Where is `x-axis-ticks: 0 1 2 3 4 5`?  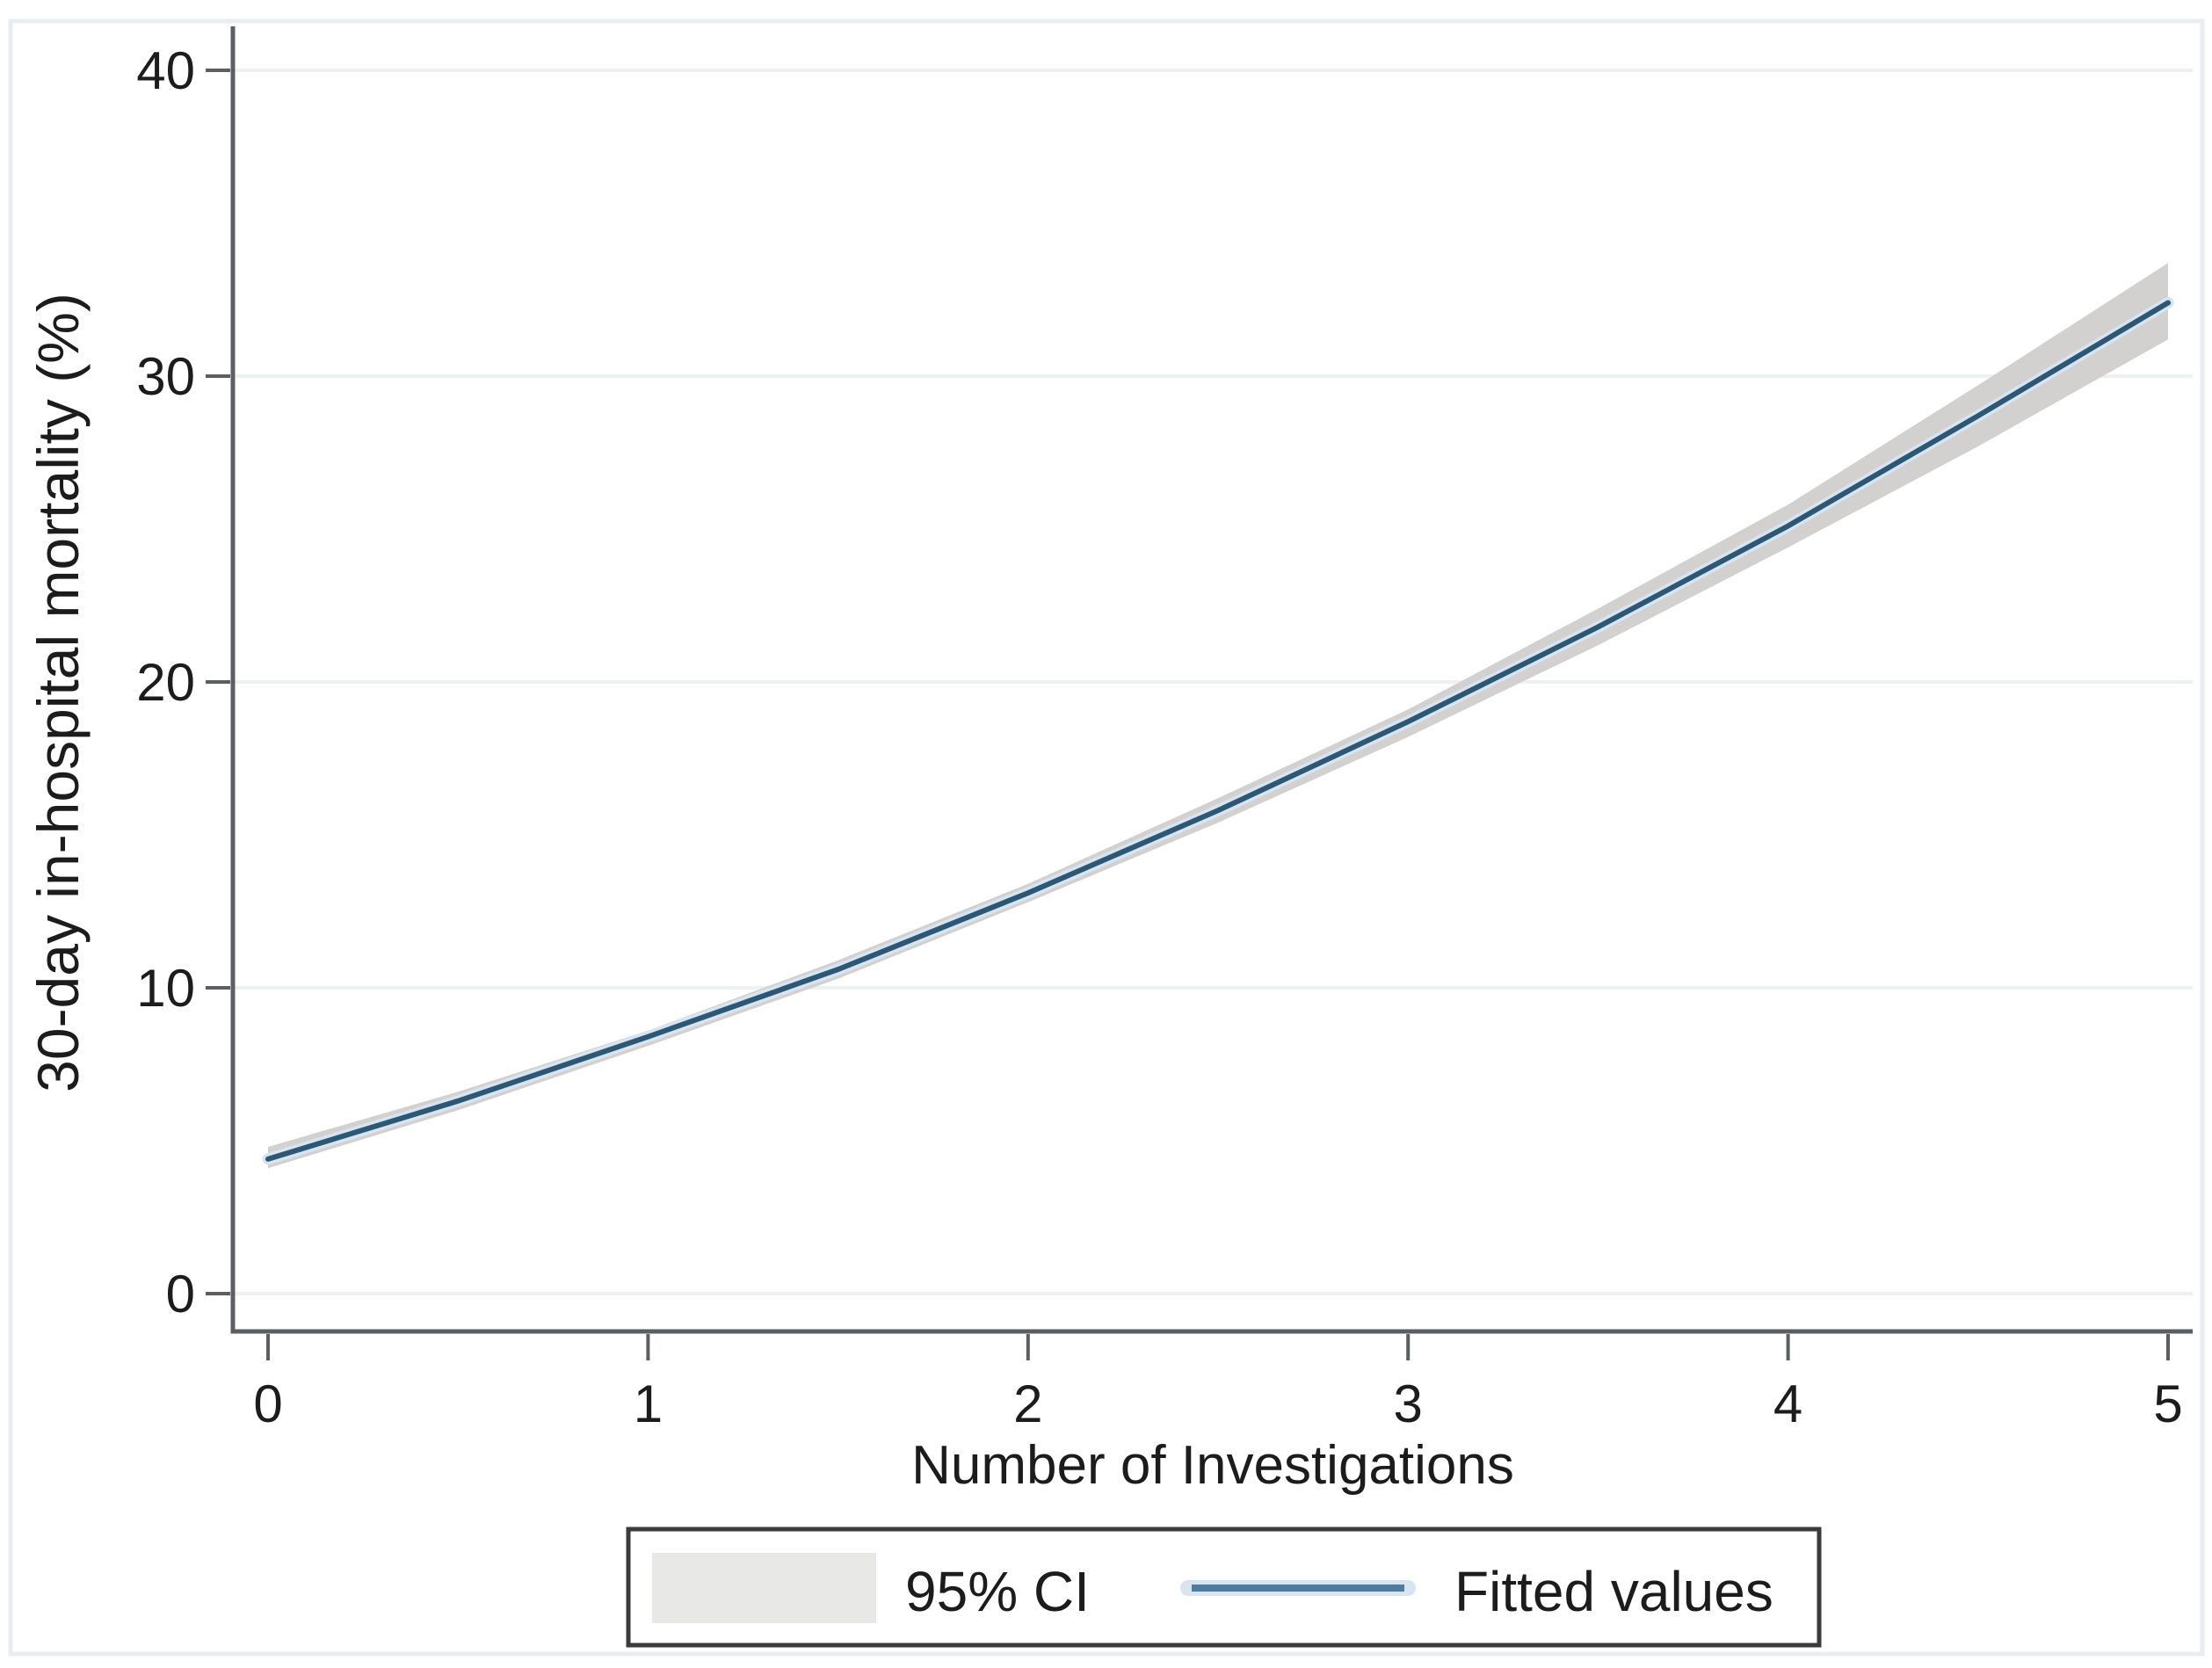 x-axis-ticks: 0 1 2 3 4 5 is located at coordinates (1218, 1384).